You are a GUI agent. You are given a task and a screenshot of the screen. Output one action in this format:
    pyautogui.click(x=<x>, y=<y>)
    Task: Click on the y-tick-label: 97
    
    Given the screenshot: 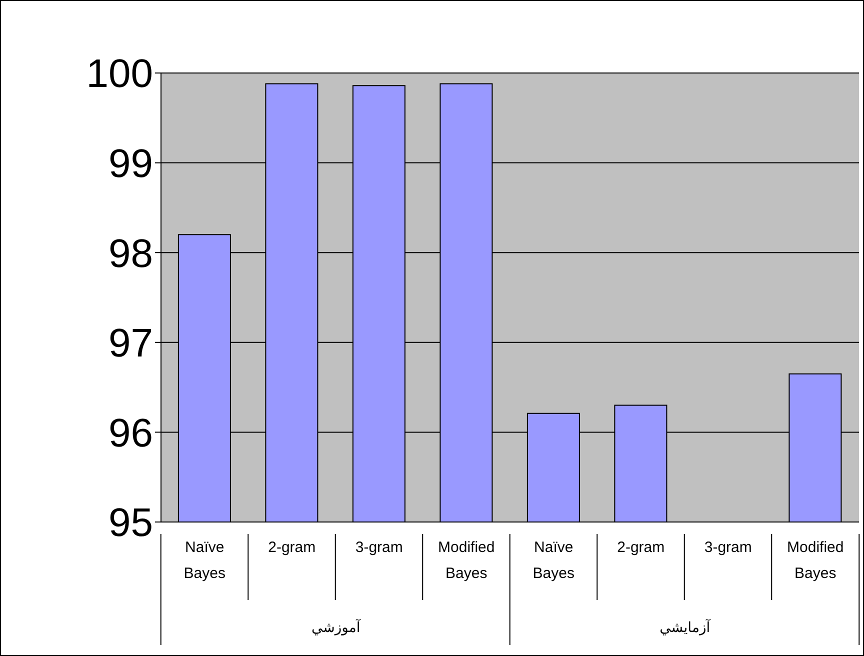 What is the action you would take?
    pyautogui.click(x=130, y=344)
    